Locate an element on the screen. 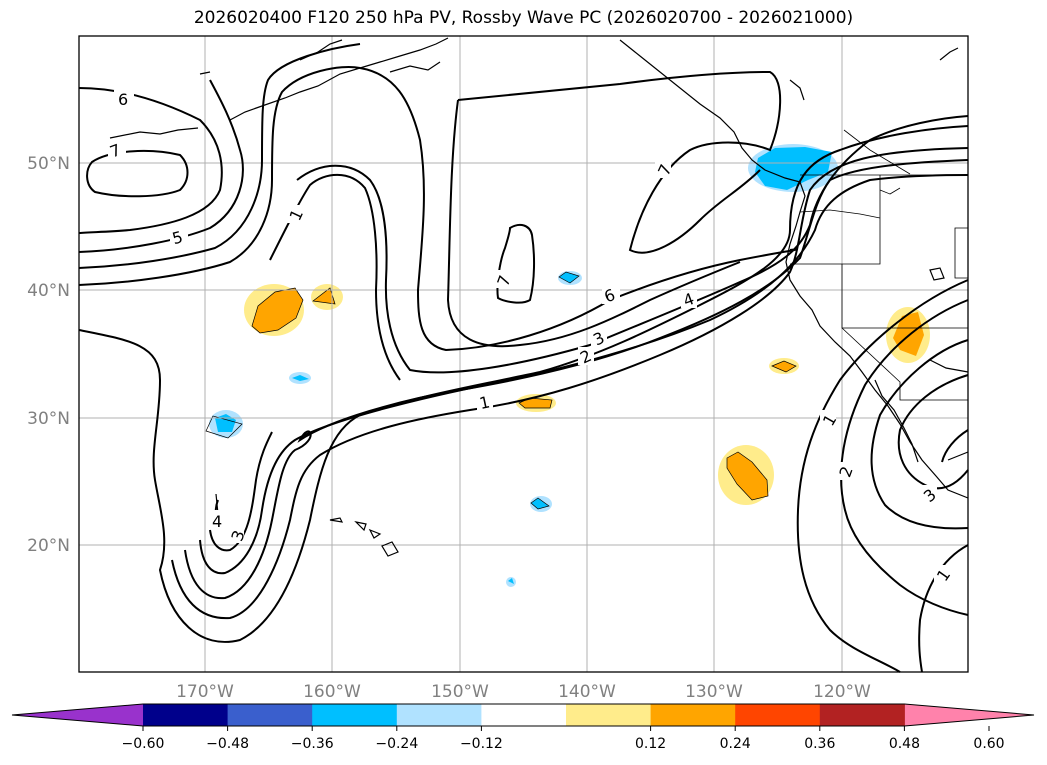 The height and width of the screenshot is (765, 1047). lat-label: 50°N is located at coordinates (48, 164).